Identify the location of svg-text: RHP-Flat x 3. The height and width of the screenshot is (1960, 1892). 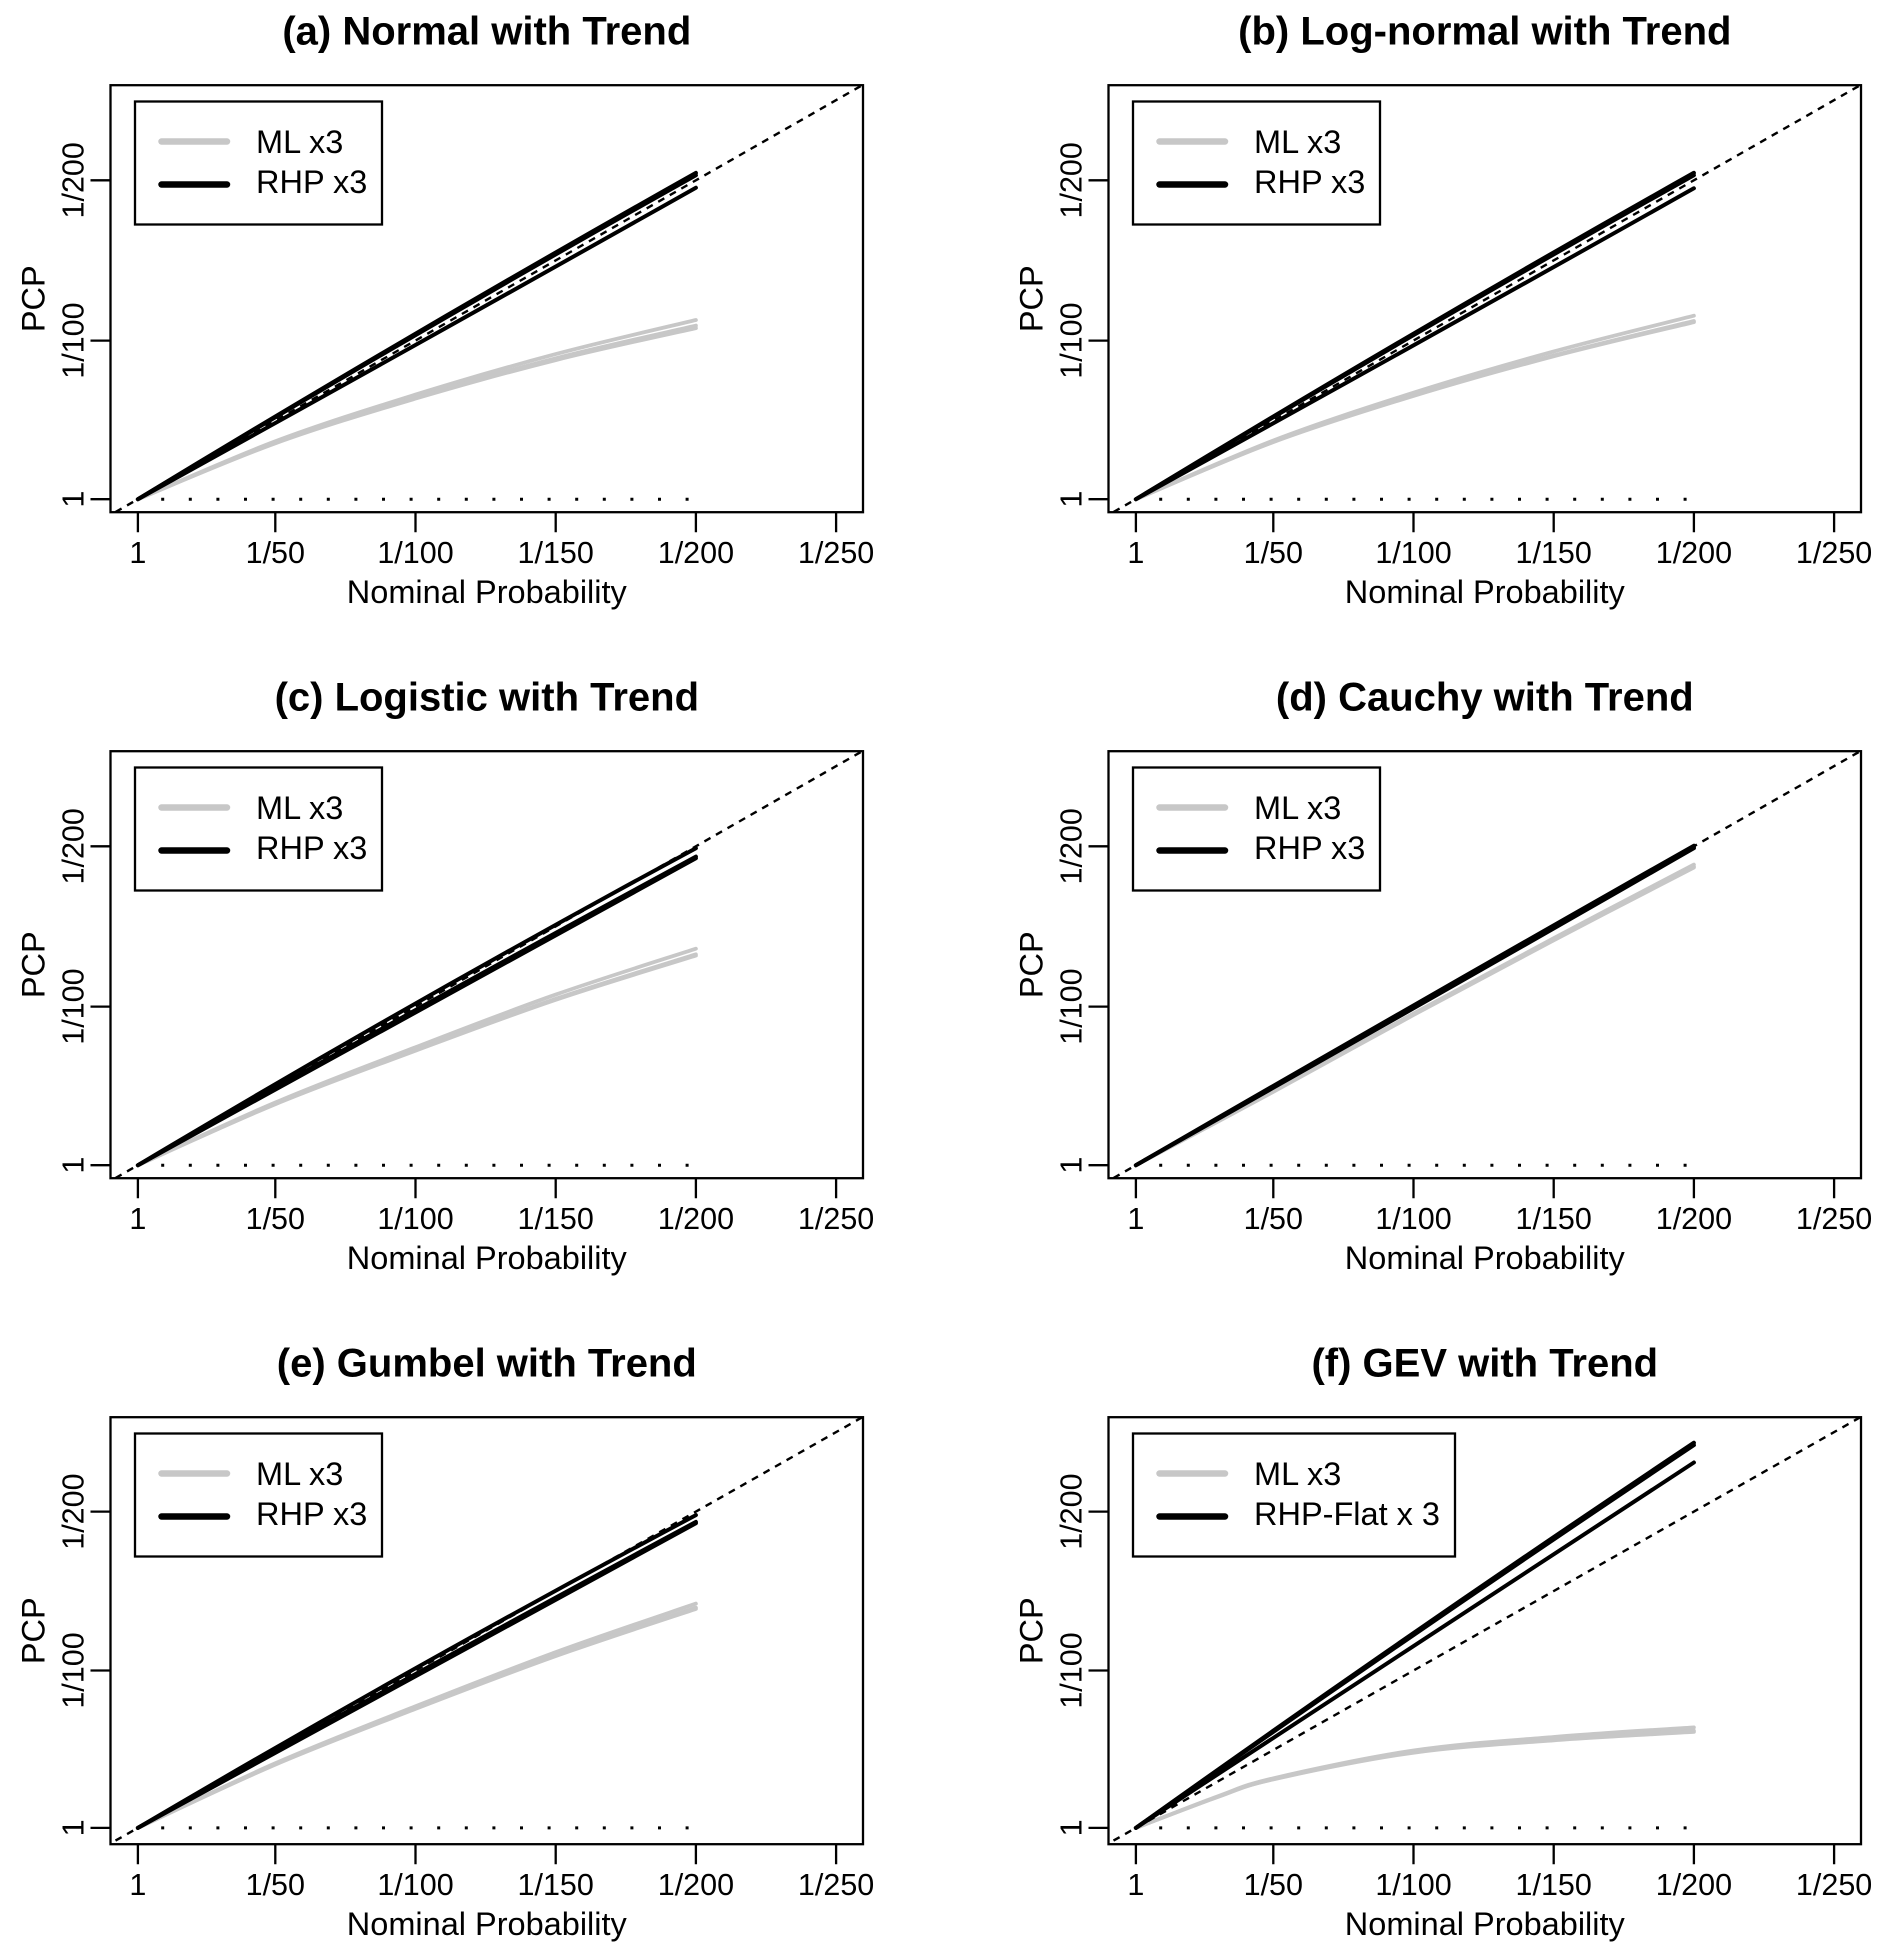
(1347, 1514).